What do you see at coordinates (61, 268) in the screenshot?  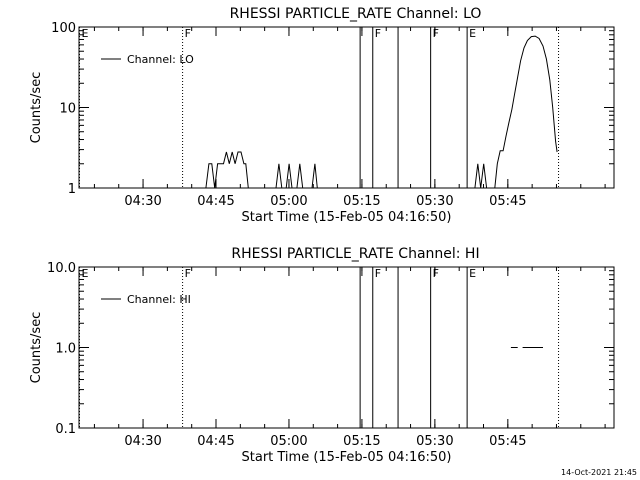 I see `y-tick-label: 10.0` at bounding box center [61, 268].